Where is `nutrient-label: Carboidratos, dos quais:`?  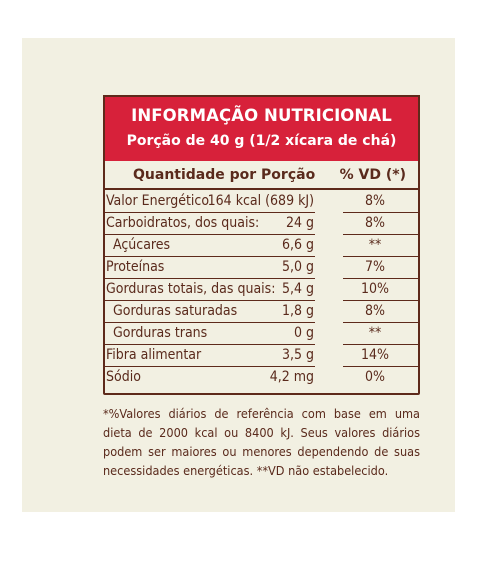
nutrient-label: Carboidratos, dos quais: is located at coordinates (183, 223).